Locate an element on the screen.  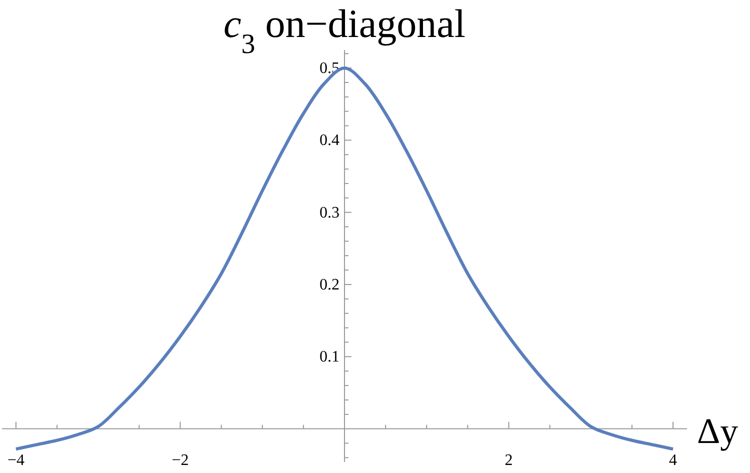
chart-title: c$_{3}$ on−diagonal is located at coordinates (344, 30).